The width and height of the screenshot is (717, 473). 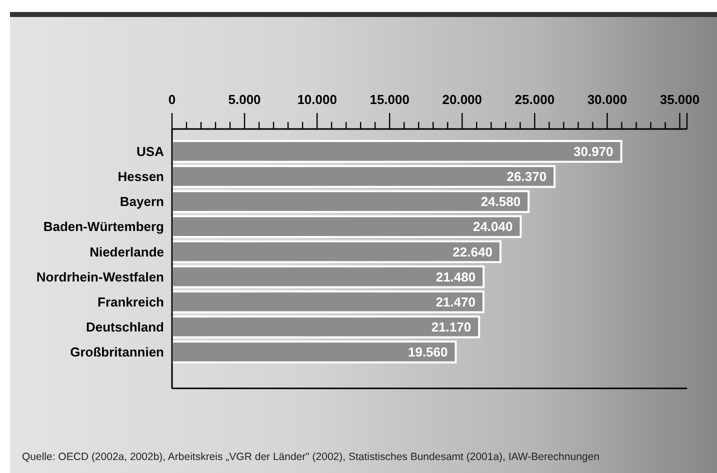 I want to click on y-tick-label: Hessen, so click(x=141, y=176).